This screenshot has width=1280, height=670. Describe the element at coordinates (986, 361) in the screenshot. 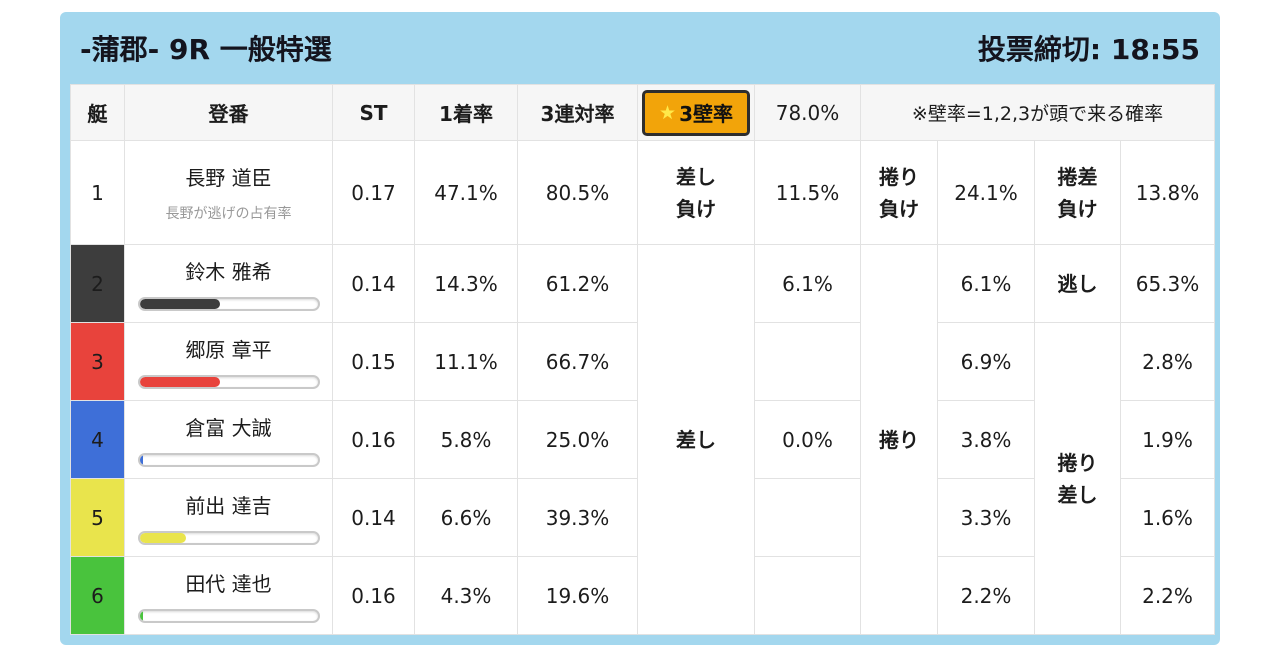

I see `kimarite-value: 6.9%` at that location.